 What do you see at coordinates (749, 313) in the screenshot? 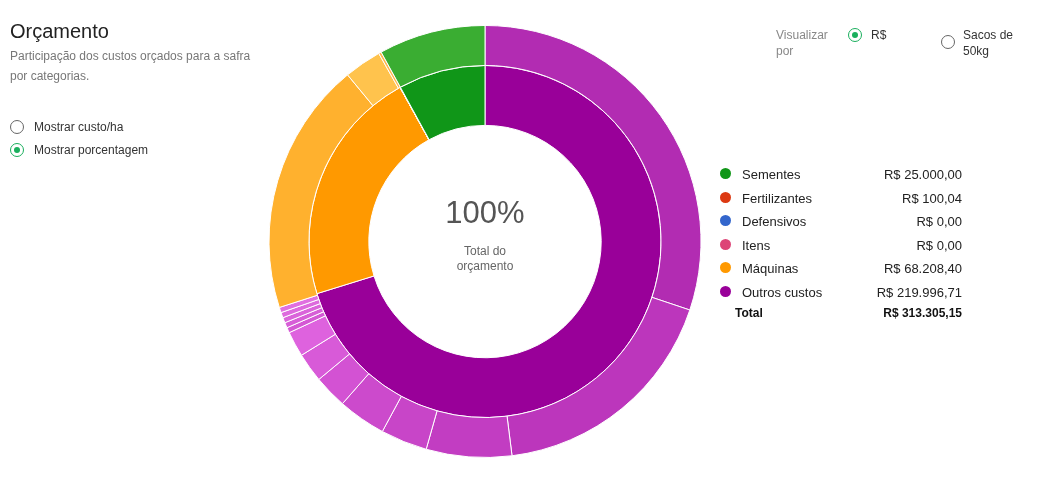
I see `text: Total` at bounding box center [749, 313].